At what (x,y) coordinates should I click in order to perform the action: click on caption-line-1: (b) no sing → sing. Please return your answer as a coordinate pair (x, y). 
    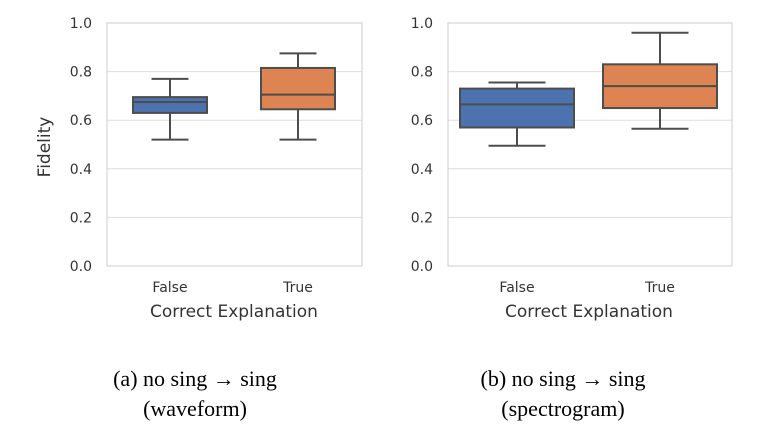
    Looking at the image, I should click on (563, 378).